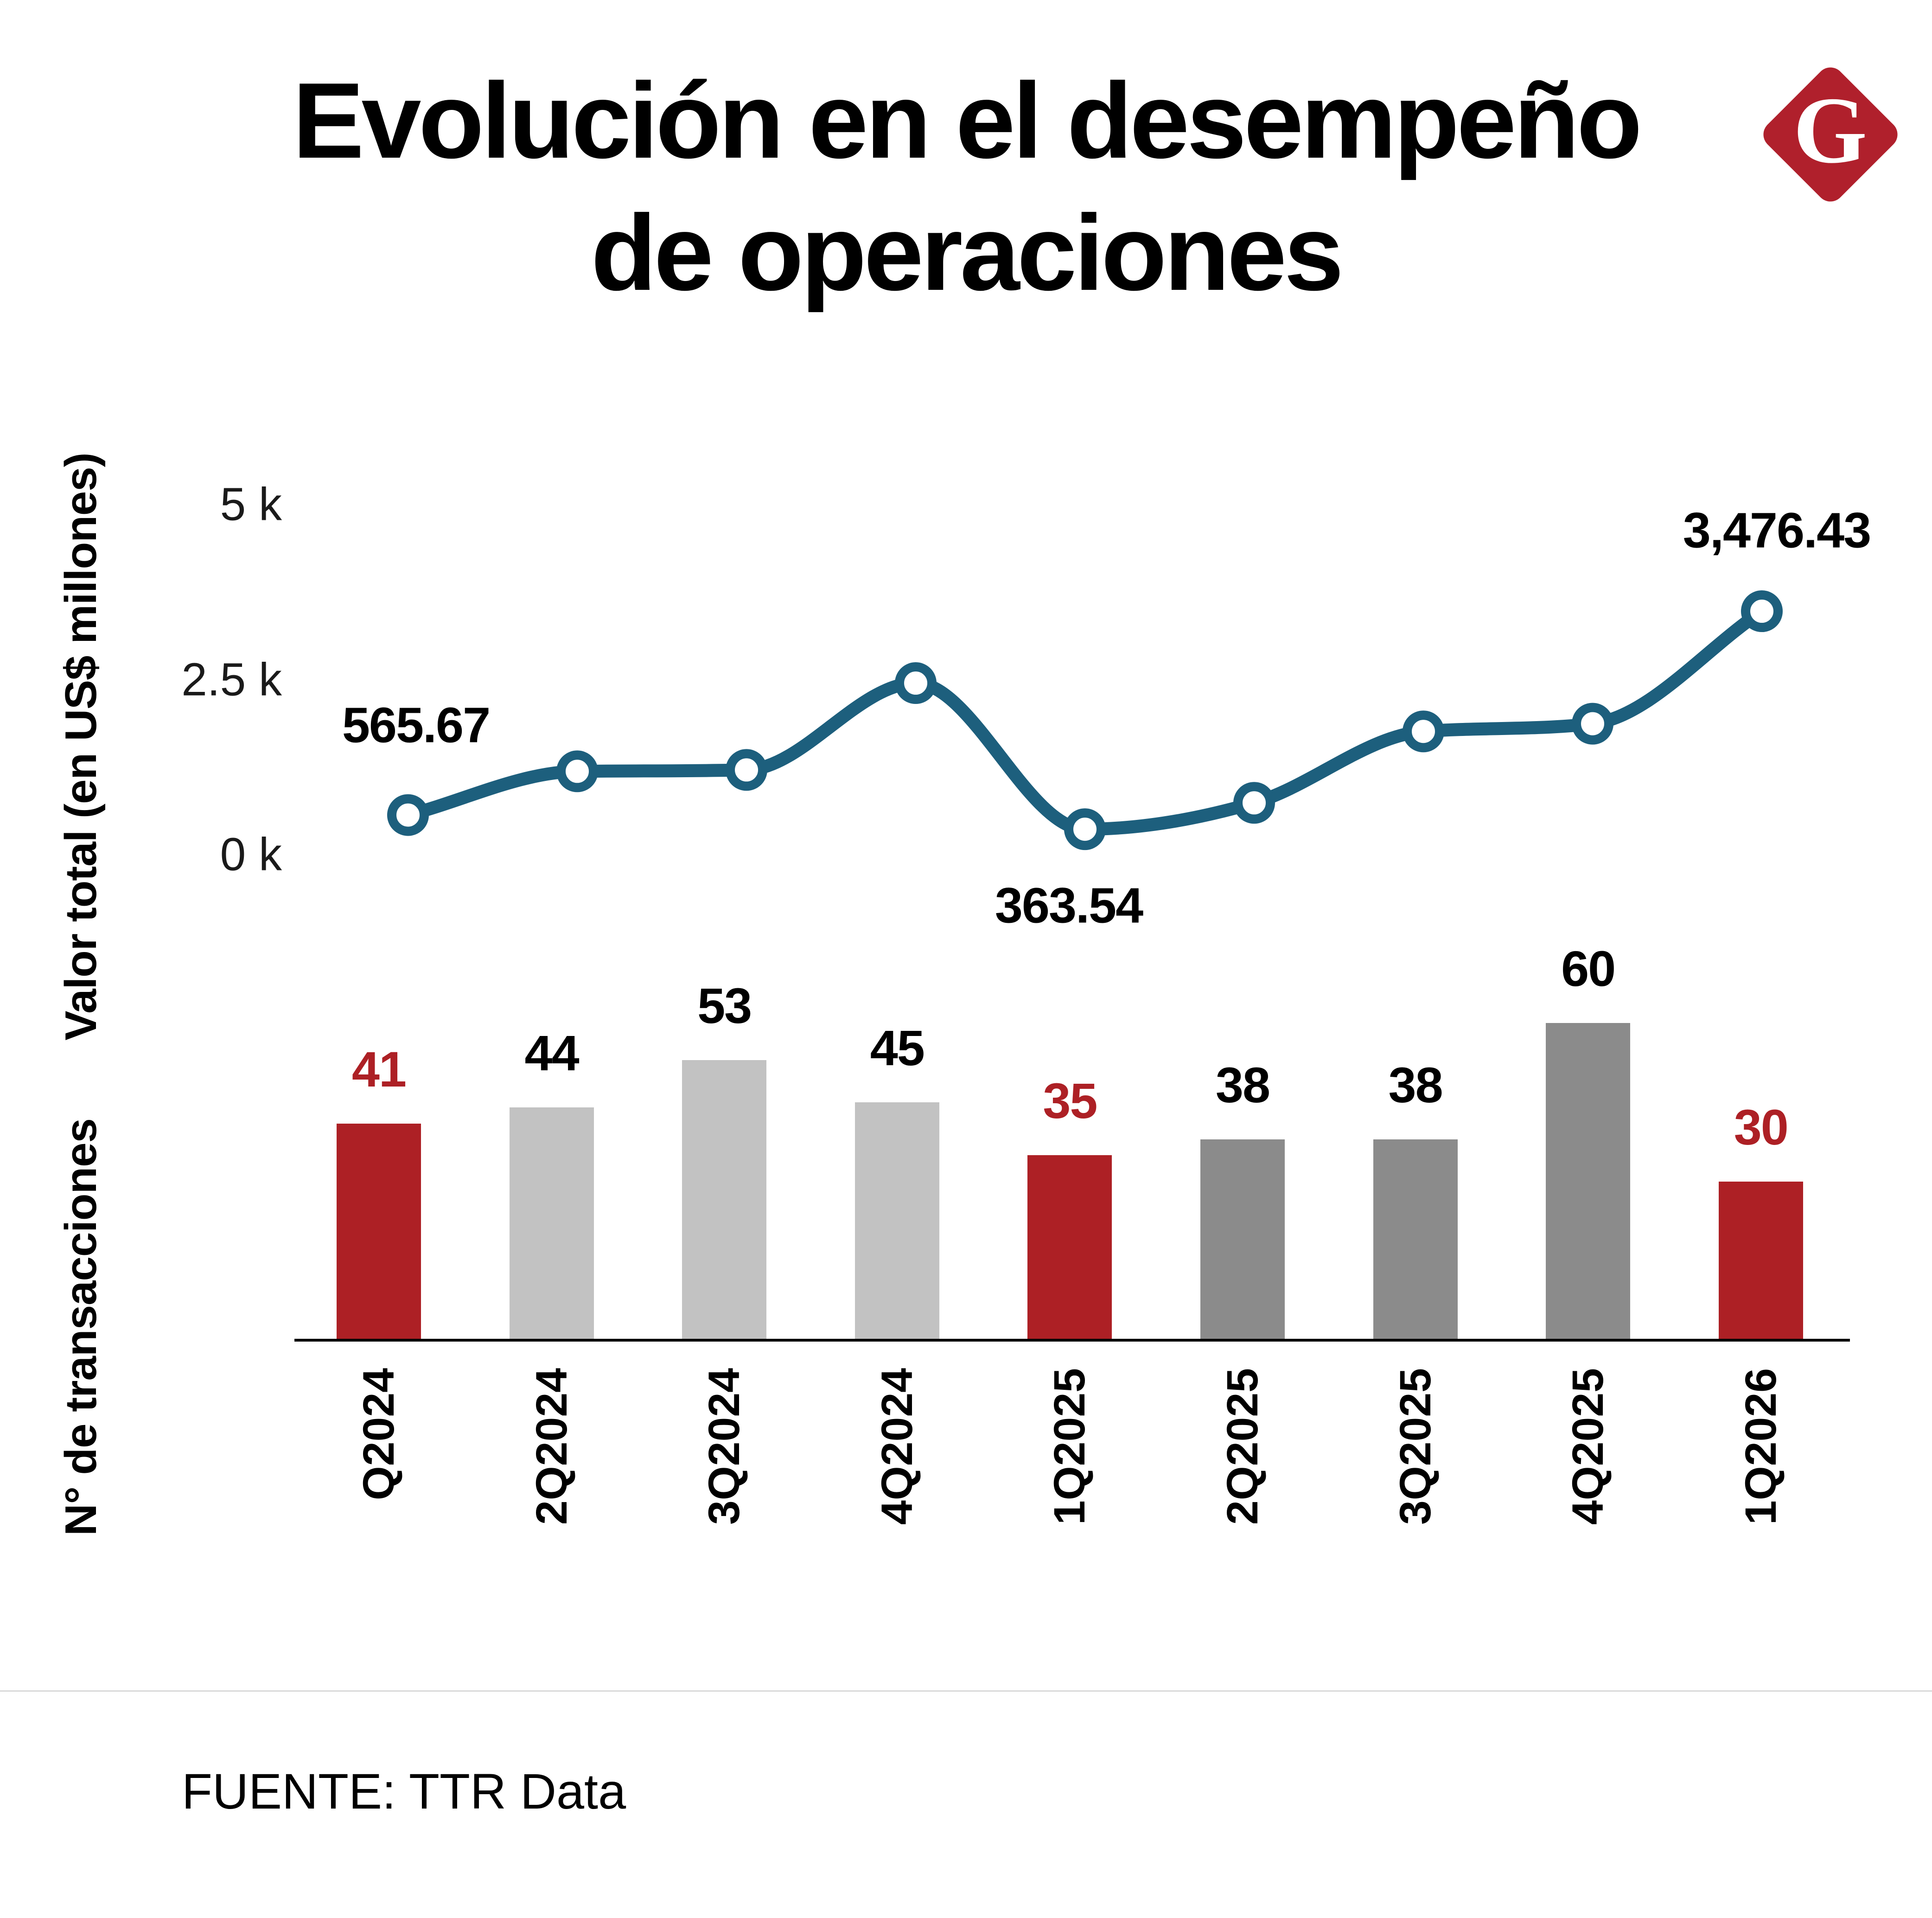  I want to click on x-axis-label: 2Q2025, so click(1243, 1446).